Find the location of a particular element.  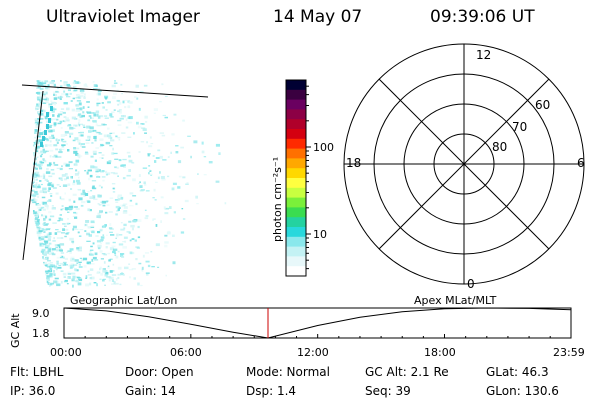

alt-plot-ticks is located at coordinates (317, 336).